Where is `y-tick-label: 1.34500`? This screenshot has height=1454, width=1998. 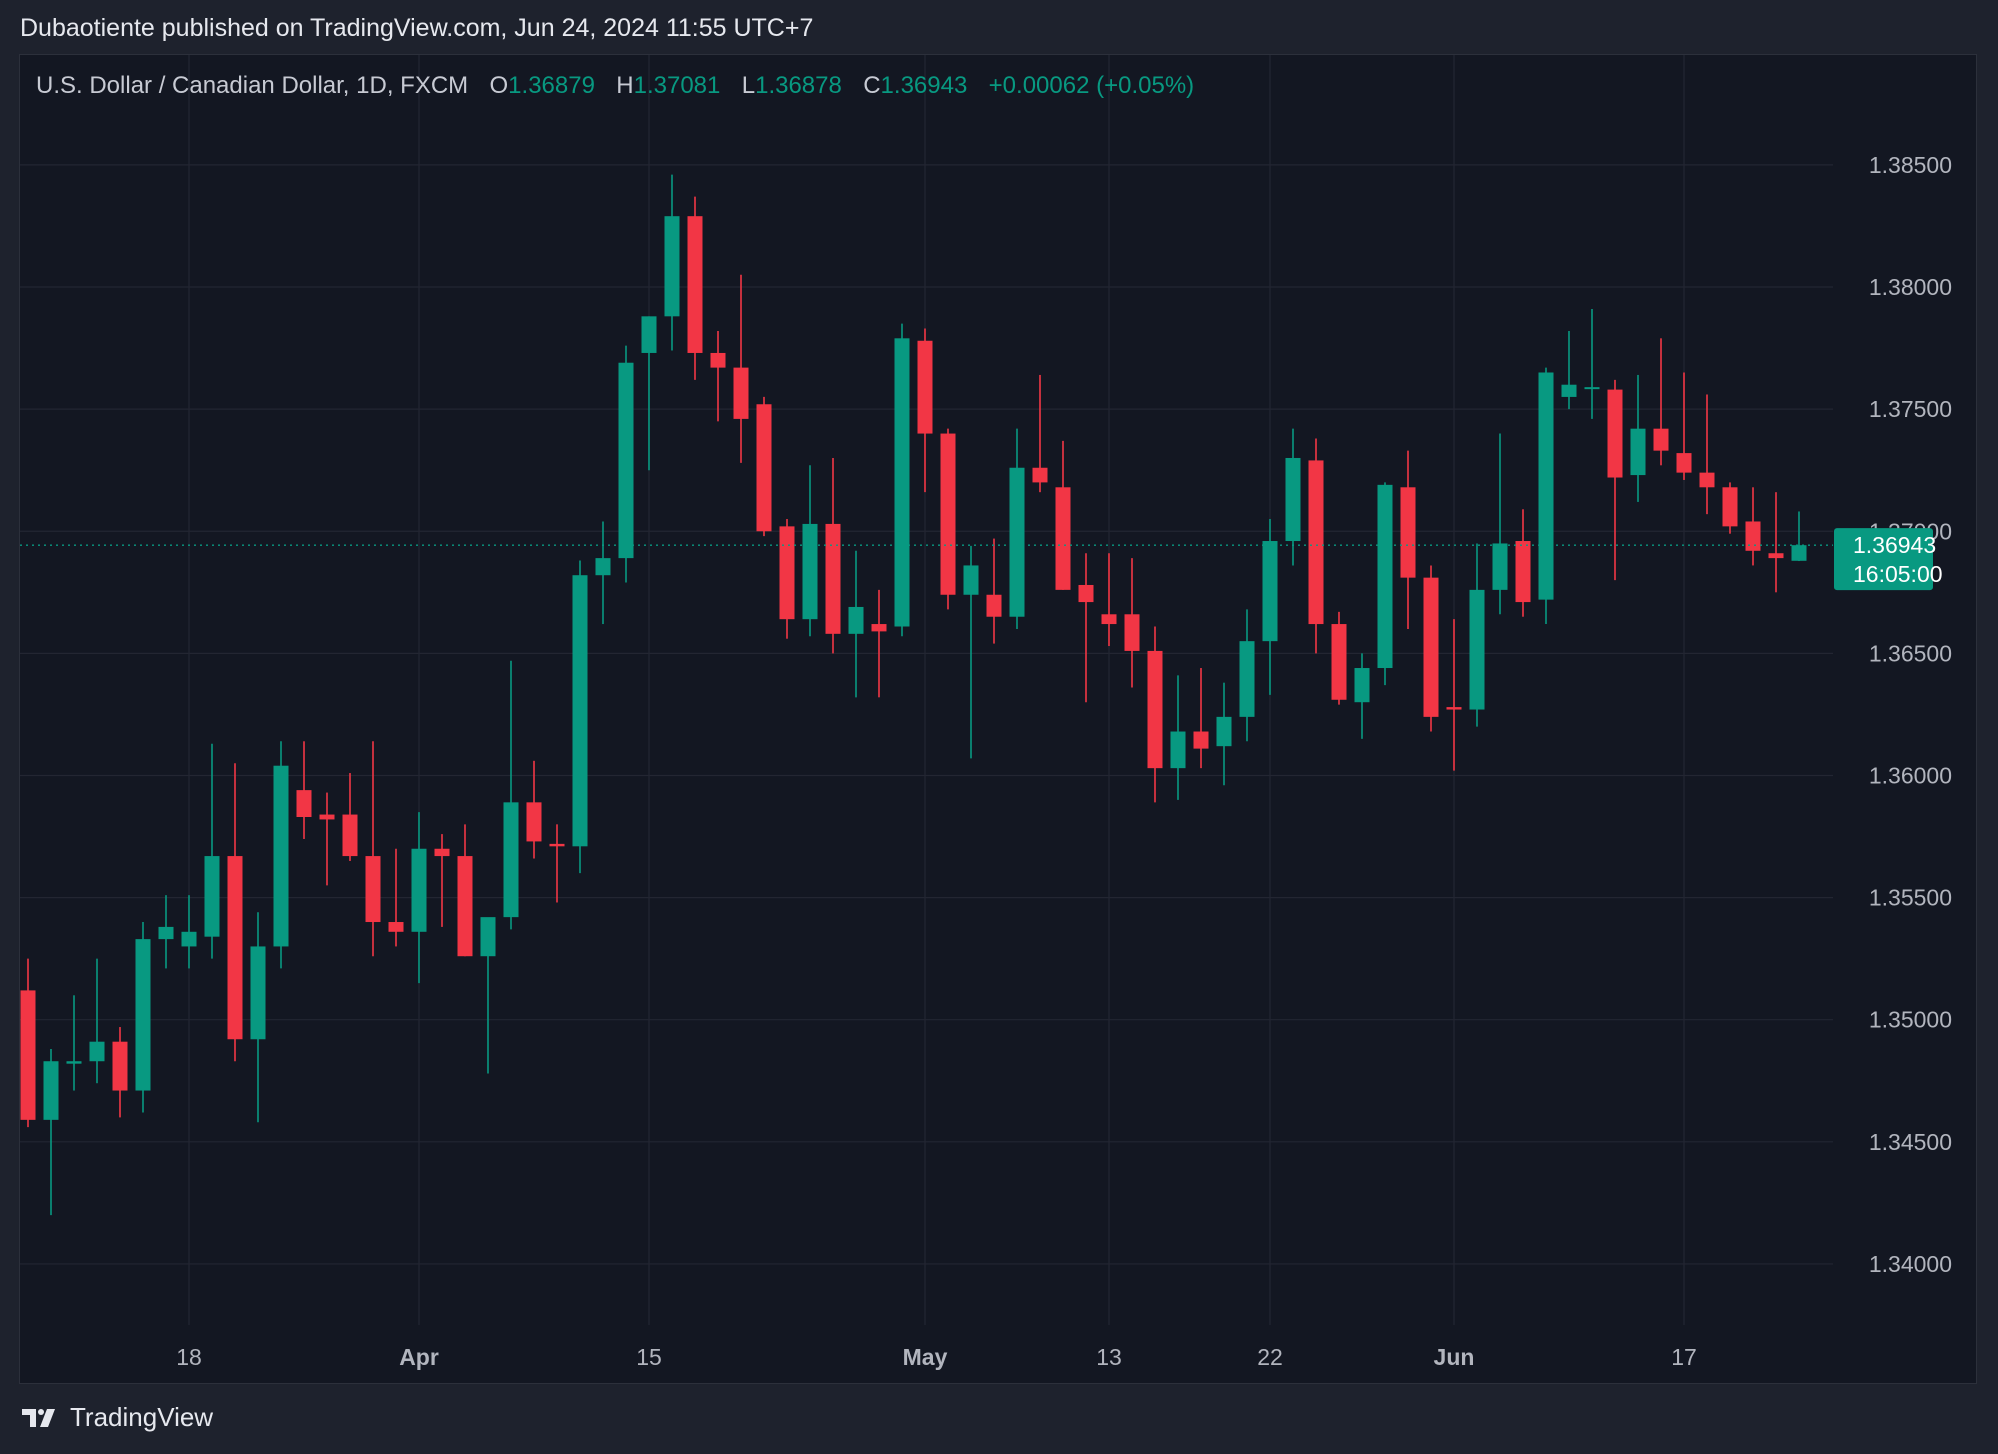
y-tick-label: 1.34500 is located at coordinates (1910, 1142).